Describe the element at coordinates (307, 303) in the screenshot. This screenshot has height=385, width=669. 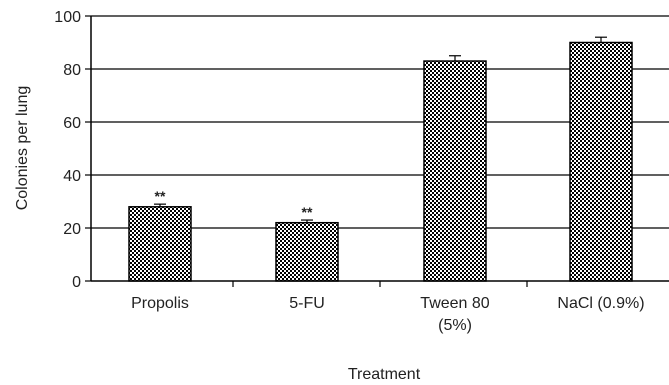
I see `x-tick-label: 5-FU` at that location.